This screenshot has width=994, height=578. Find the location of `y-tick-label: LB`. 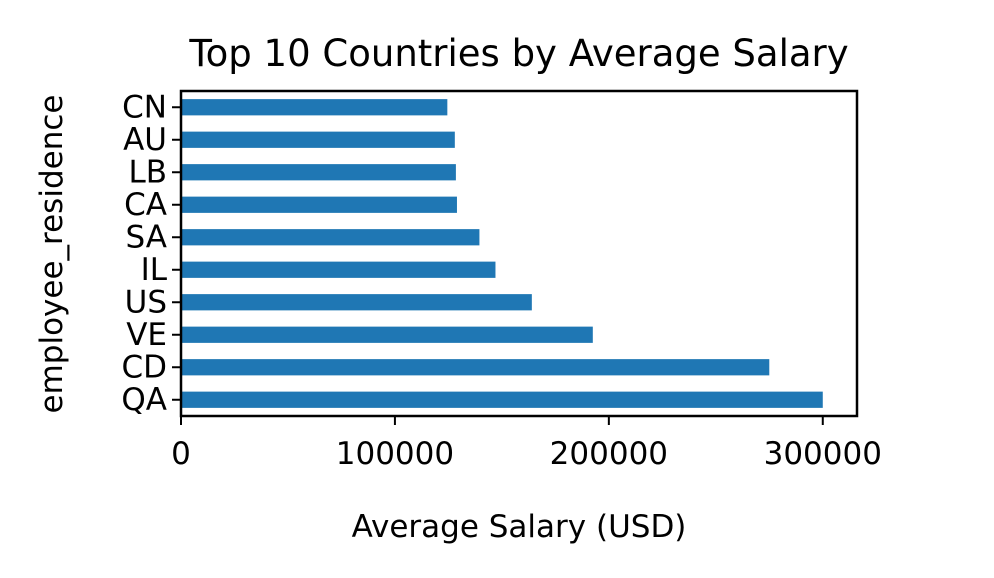

y-tick-label: LB is located at coordinates (147, 172).